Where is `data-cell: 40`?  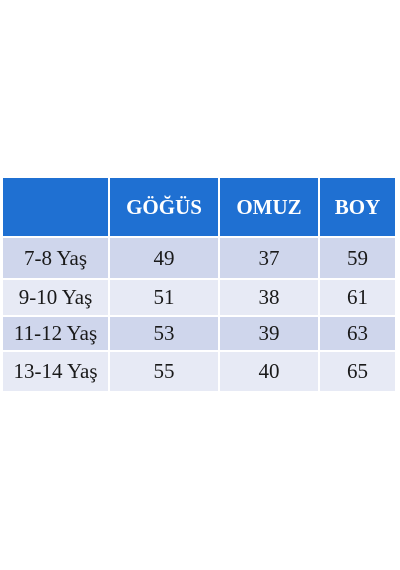
data-cell: 40 is located at coordinates (269, 371).